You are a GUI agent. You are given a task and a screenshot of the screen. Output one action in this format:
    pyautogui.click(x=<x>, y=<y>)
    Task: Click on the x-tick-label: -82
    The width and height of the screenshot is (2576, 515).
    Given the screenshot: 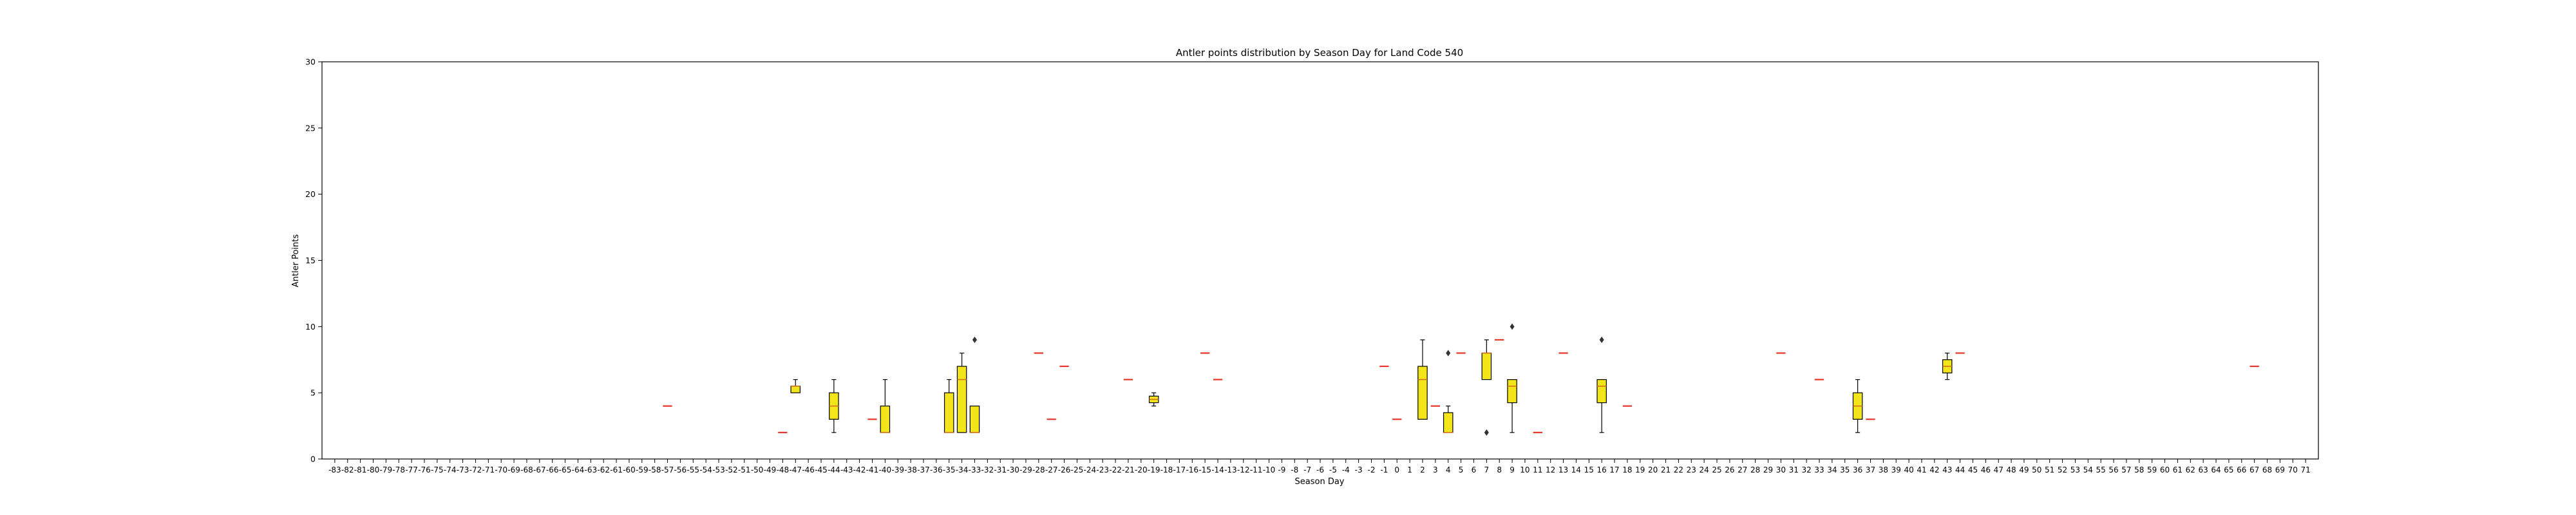 What is the action you would take?
    pyautogui.click(x=348, y=470)
    